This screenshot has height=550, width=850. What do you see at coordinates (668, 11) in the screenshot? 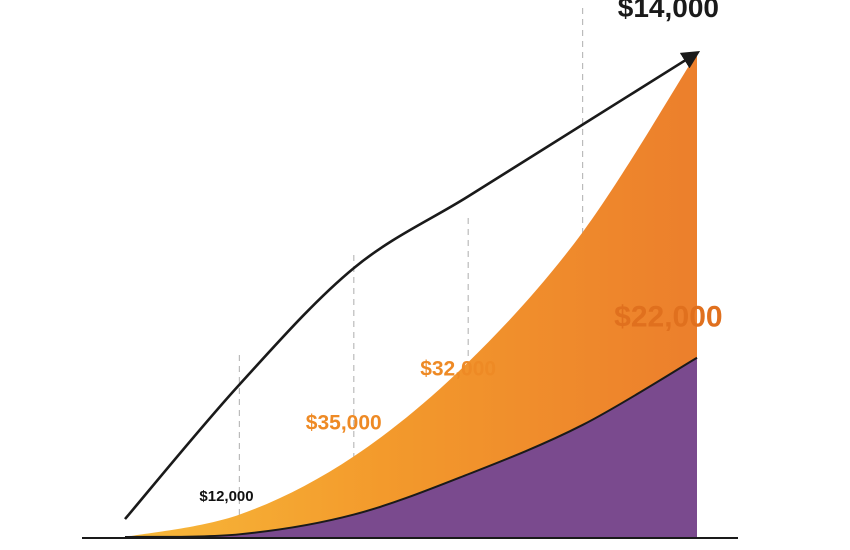
I see `data-label: $14,000` at bounding box center [668, 11].